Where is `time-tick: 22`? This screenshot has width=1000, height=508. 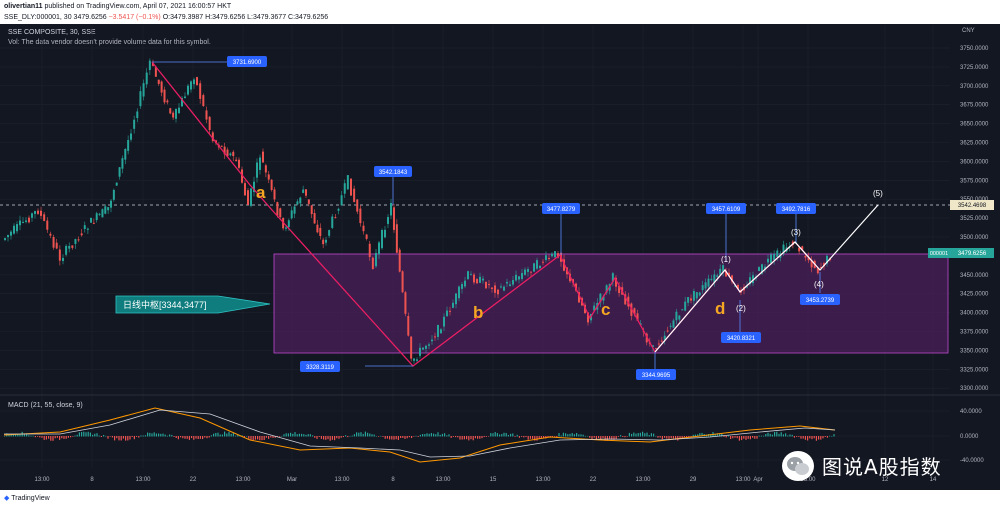
time-tick: 22 is located at coordinates (193, 480).